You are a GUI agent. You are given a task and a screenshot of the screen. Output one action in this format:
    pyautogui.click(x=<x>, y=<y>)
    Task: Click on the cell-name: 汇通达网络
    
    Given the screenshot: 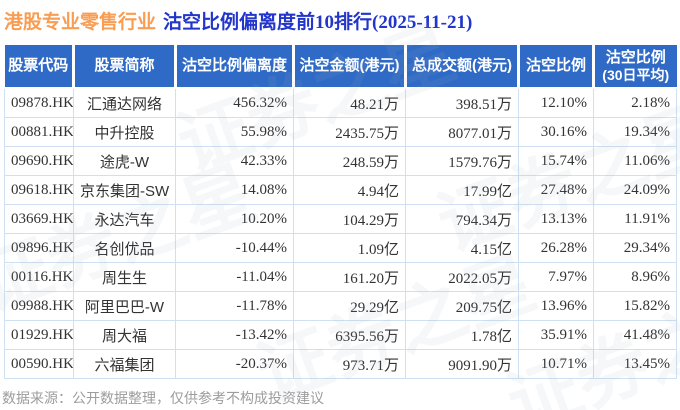 What is the action you would take?
    pyautogui.click(x=124, y=102)
    